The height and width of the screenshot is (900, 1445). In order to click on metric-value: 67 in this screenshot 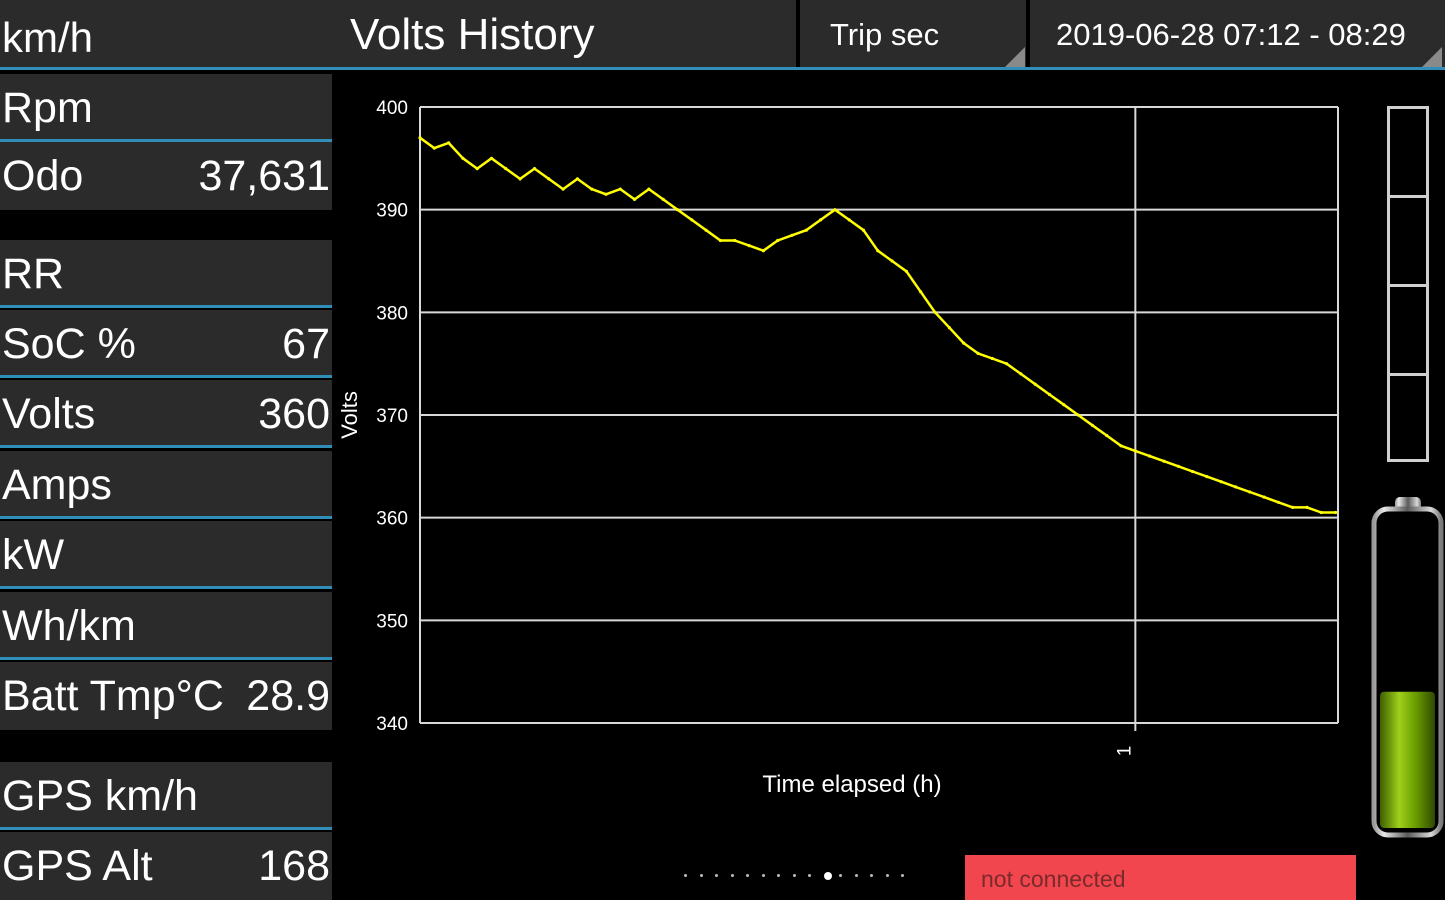, I will do `click(306, 344)`.